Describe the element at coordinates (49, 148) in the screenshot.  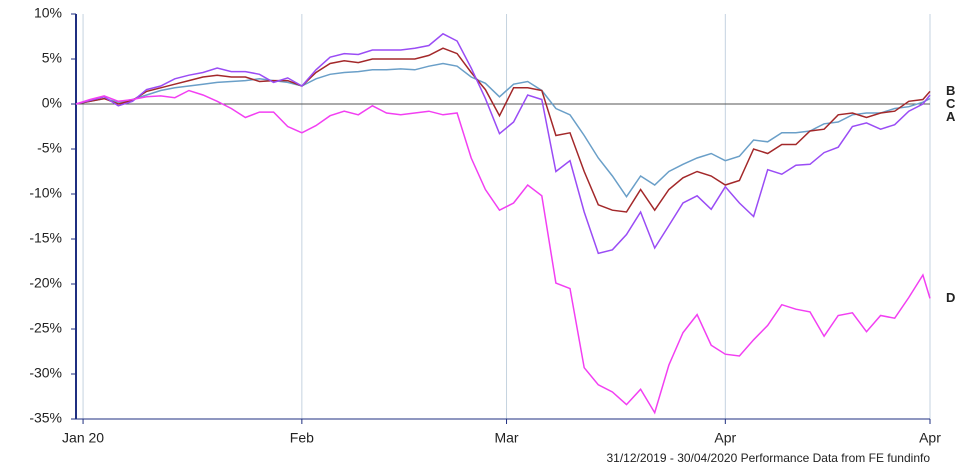
I see `y-tick-label: -5%` at that location.